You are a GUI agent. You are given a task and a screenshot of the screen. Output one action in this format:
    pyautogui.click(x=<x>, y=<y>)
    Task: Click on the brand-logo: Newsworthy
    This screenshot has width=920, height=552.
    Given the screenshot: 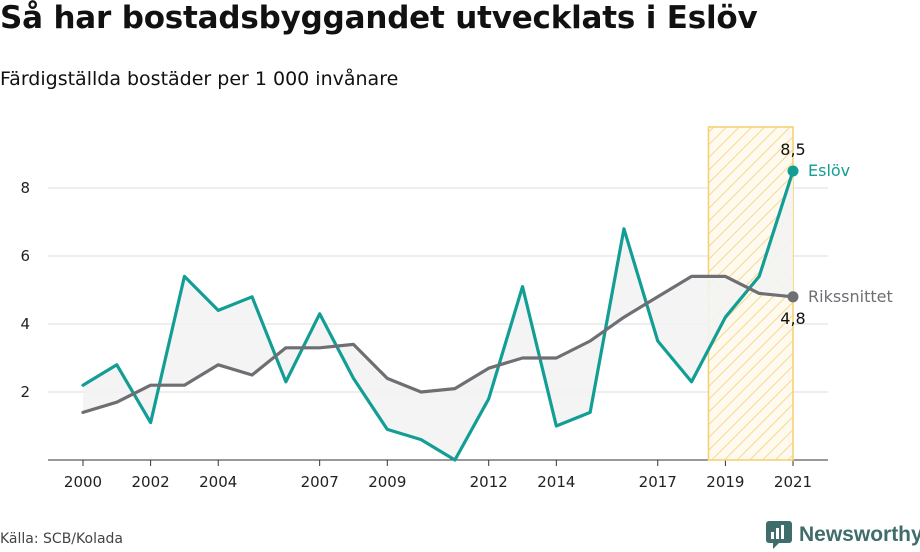 What is the action you would take?
    pyautogui.click(x=842, y=535)
    